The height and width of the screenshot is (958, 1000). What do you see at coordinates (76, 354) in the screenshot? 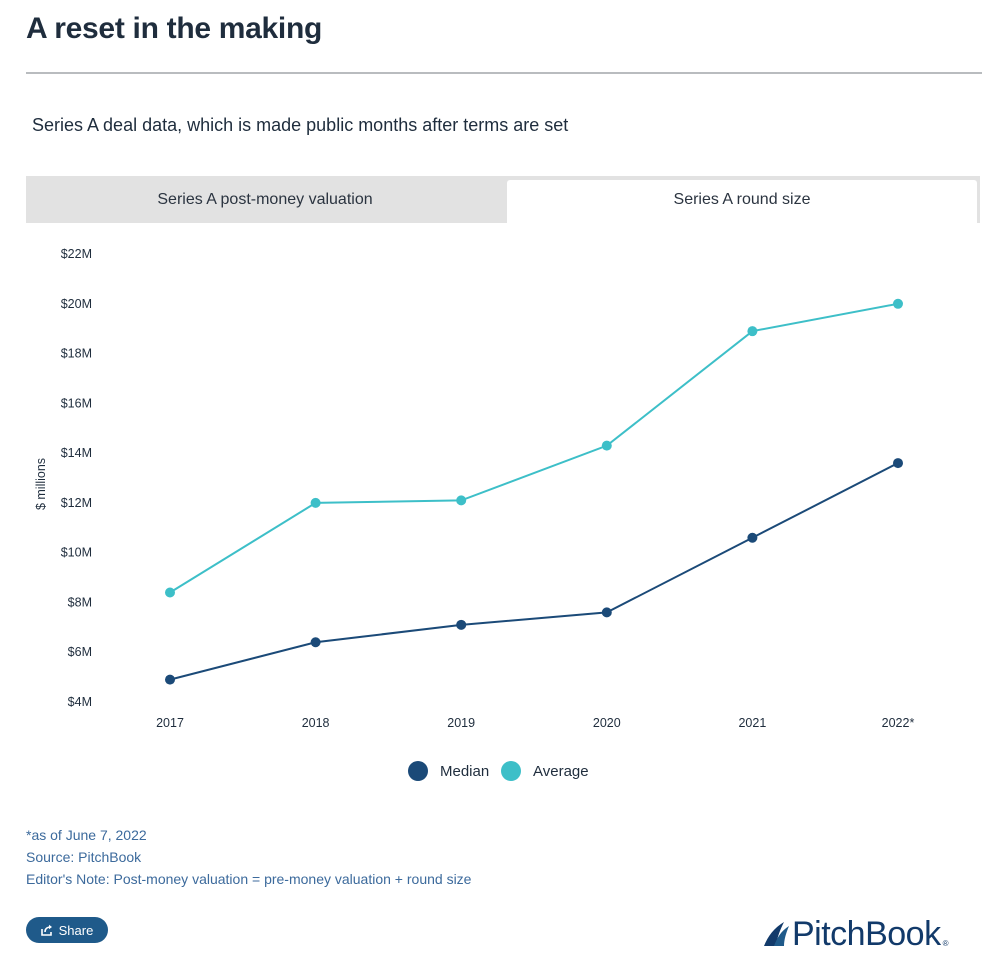
I see `y-tick-label: $18M` at bounding box center [76, 354].